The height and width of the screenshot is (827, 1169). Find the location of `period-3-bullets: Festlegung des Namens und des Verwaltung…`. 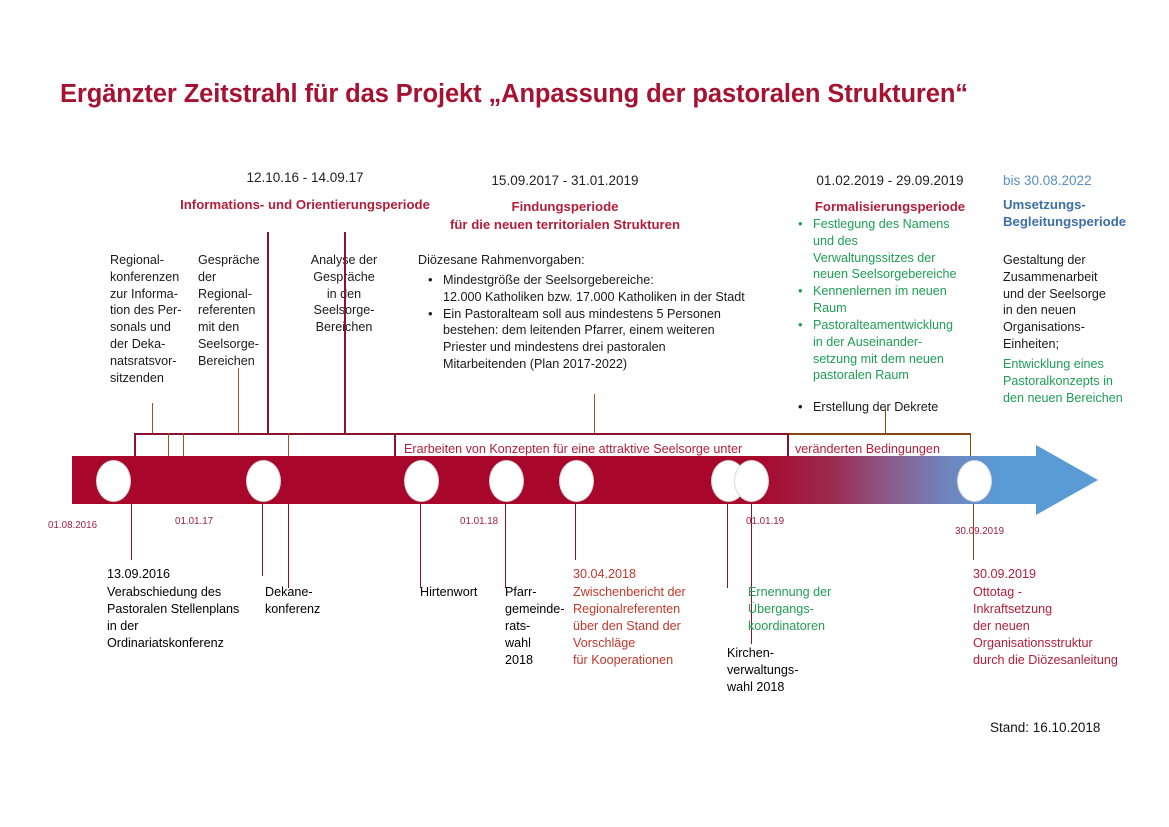

period-3-bullets: Festlegung des Namens und des Verwaltung… is located at coordinates (890, 299).